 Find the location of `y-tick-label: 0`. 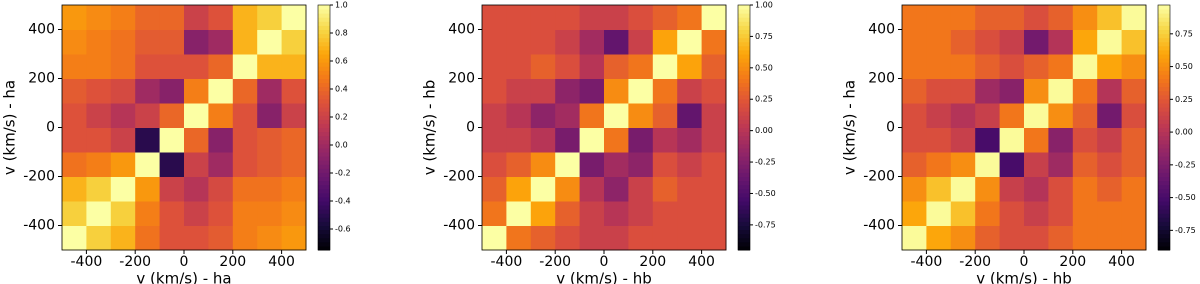

y-tick-label: 0 is located at coordinates (470, 128).